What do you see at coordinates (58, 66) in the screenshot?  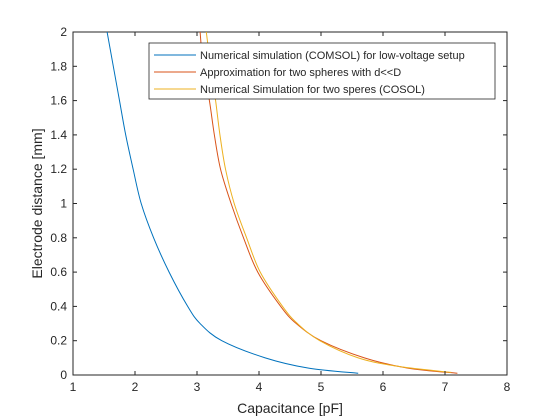 I see `y-tick-label: 1.8` at bounding box center [58, 66].